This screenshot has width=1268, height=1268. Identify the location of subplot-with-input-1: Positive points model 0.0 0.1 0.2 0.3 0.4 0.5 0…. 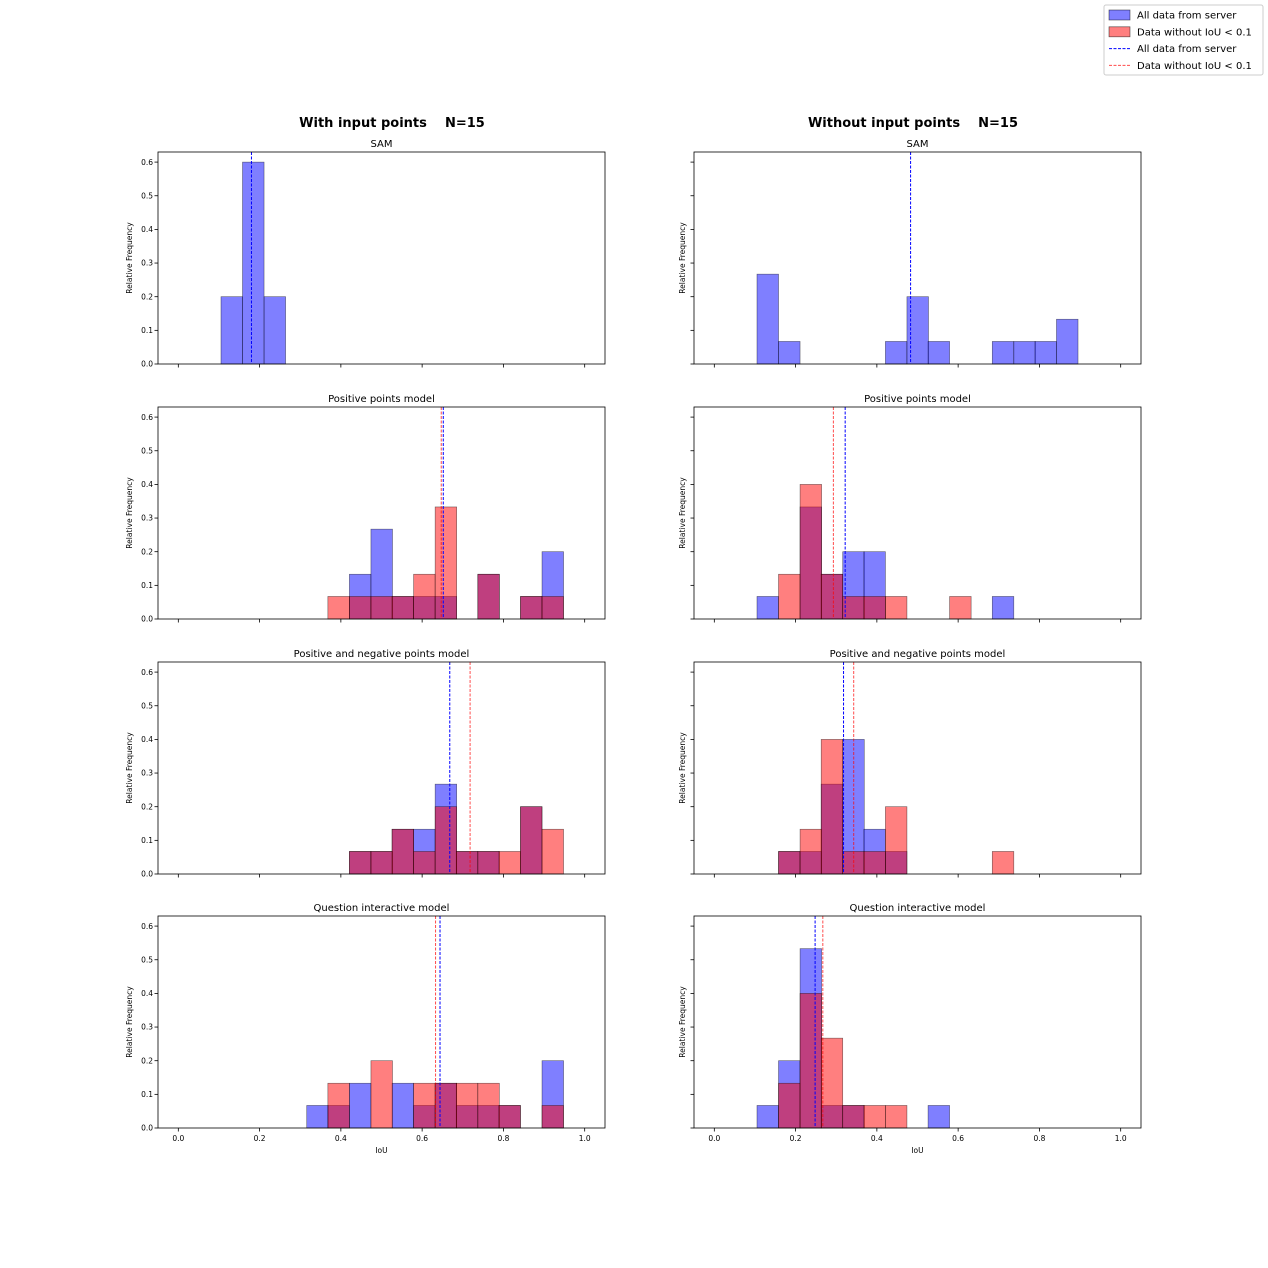
(365, 509).